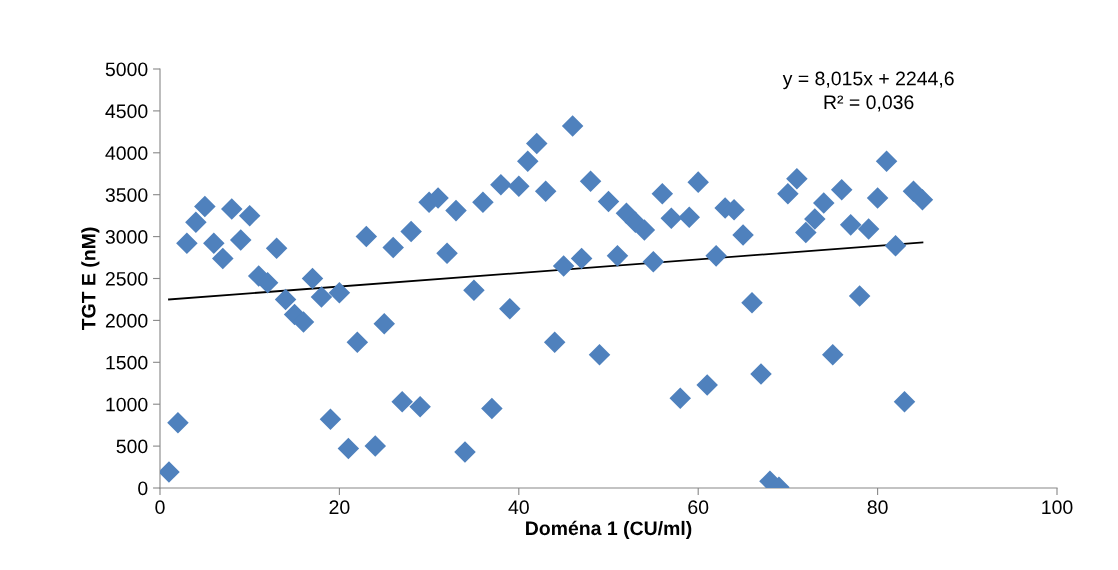 This screenshot has width=1118, height=570. Describe the element at coordinates (126, 320) in the screenshot. I see `y-tick-label: 2000` at that location.